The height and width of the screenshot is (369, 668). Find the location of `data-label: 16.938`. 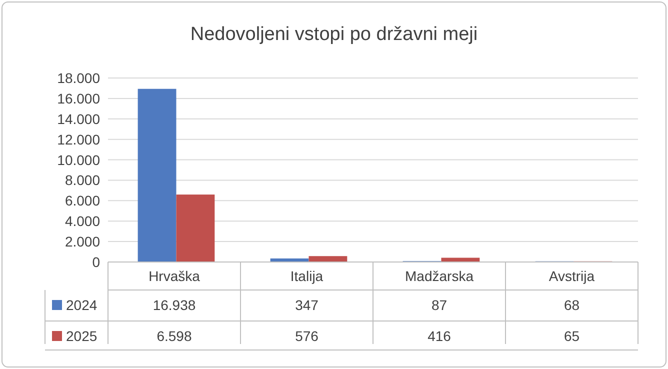

data-label: 16.938 is located at coordinates (174, 305).